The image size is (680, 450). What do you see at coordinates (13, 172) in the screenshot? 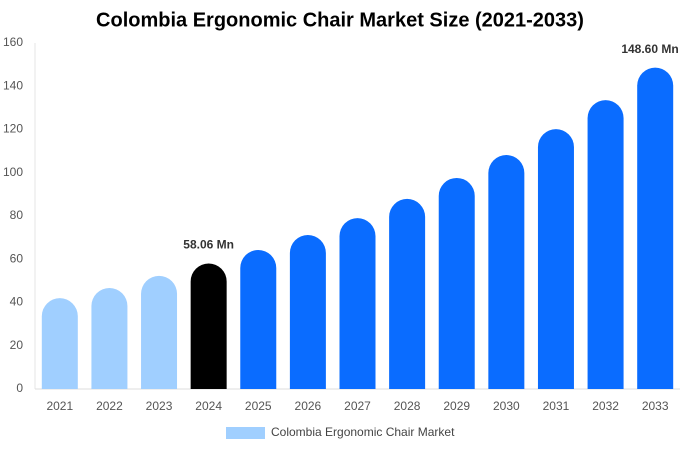
I see `y-tick-label: 100` at bounding box center [13, 172].